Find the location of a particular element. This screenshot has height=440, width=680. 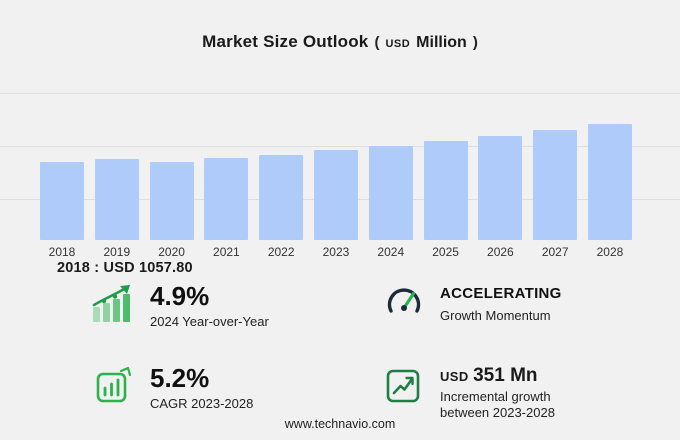

incremental-label-line1: Incremental growth is located at coordinates (495, 396).